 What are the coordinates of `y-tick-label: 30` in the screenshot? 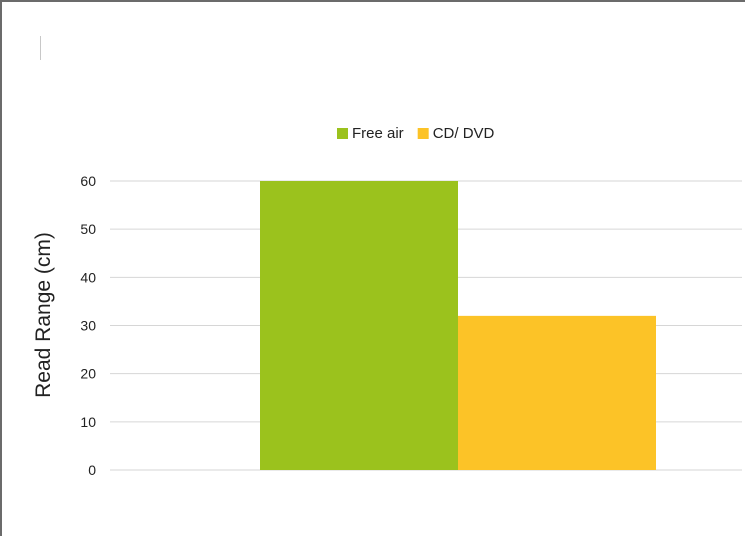 It's located at (88, 326).